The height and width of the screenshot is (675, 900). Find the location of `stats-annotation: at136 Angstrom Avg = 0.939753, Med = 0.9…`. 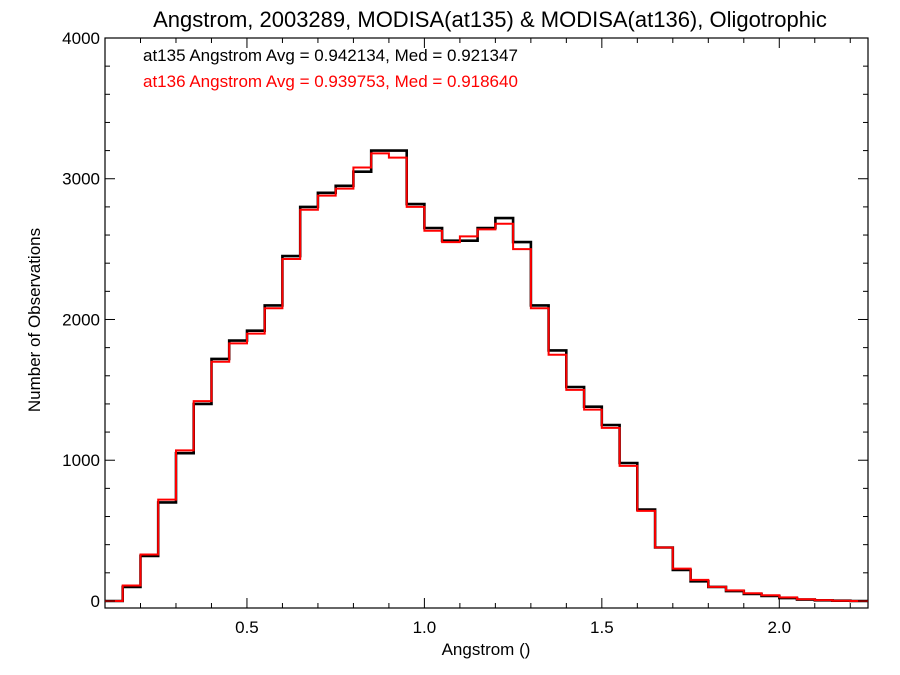

stats-annotation: at136 Angstrom Avg = 0.939753, Med = 0.9… is located at coordinates (330, 81).